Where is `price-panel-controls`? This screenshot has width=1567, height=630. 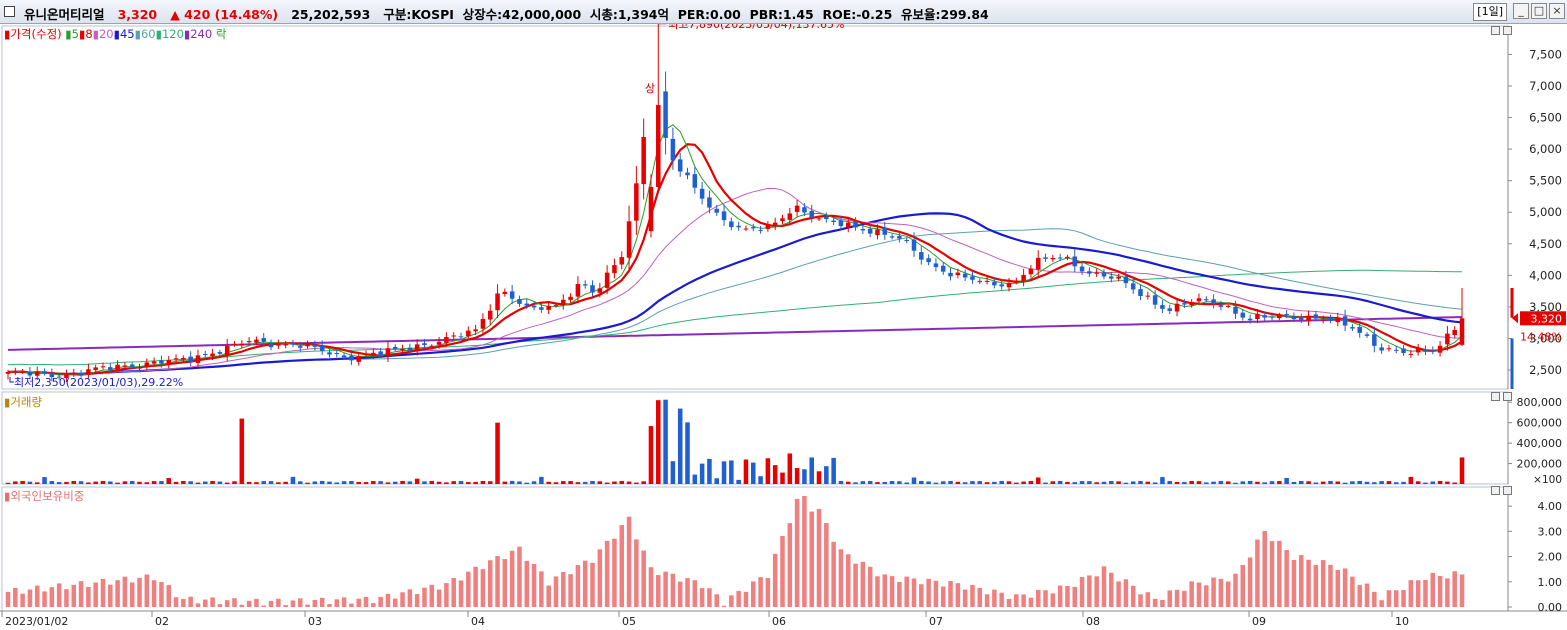 price-panel-controls is located at coordinates (1501, 30).